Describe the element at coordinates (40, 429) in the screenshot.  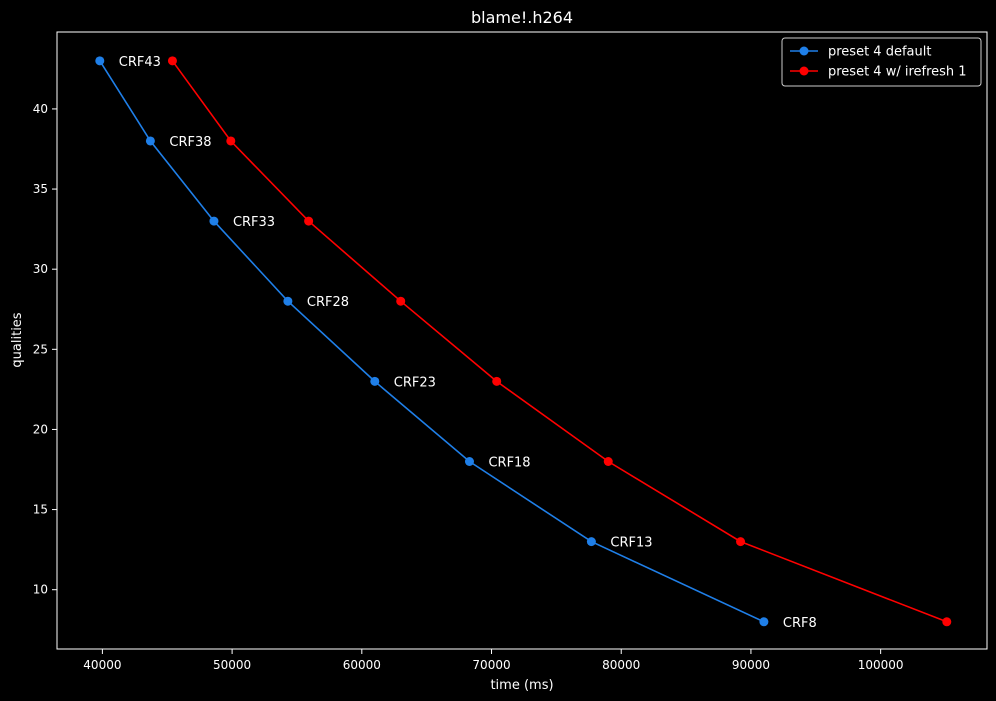
I see `y-tick-label: 20` at that location.